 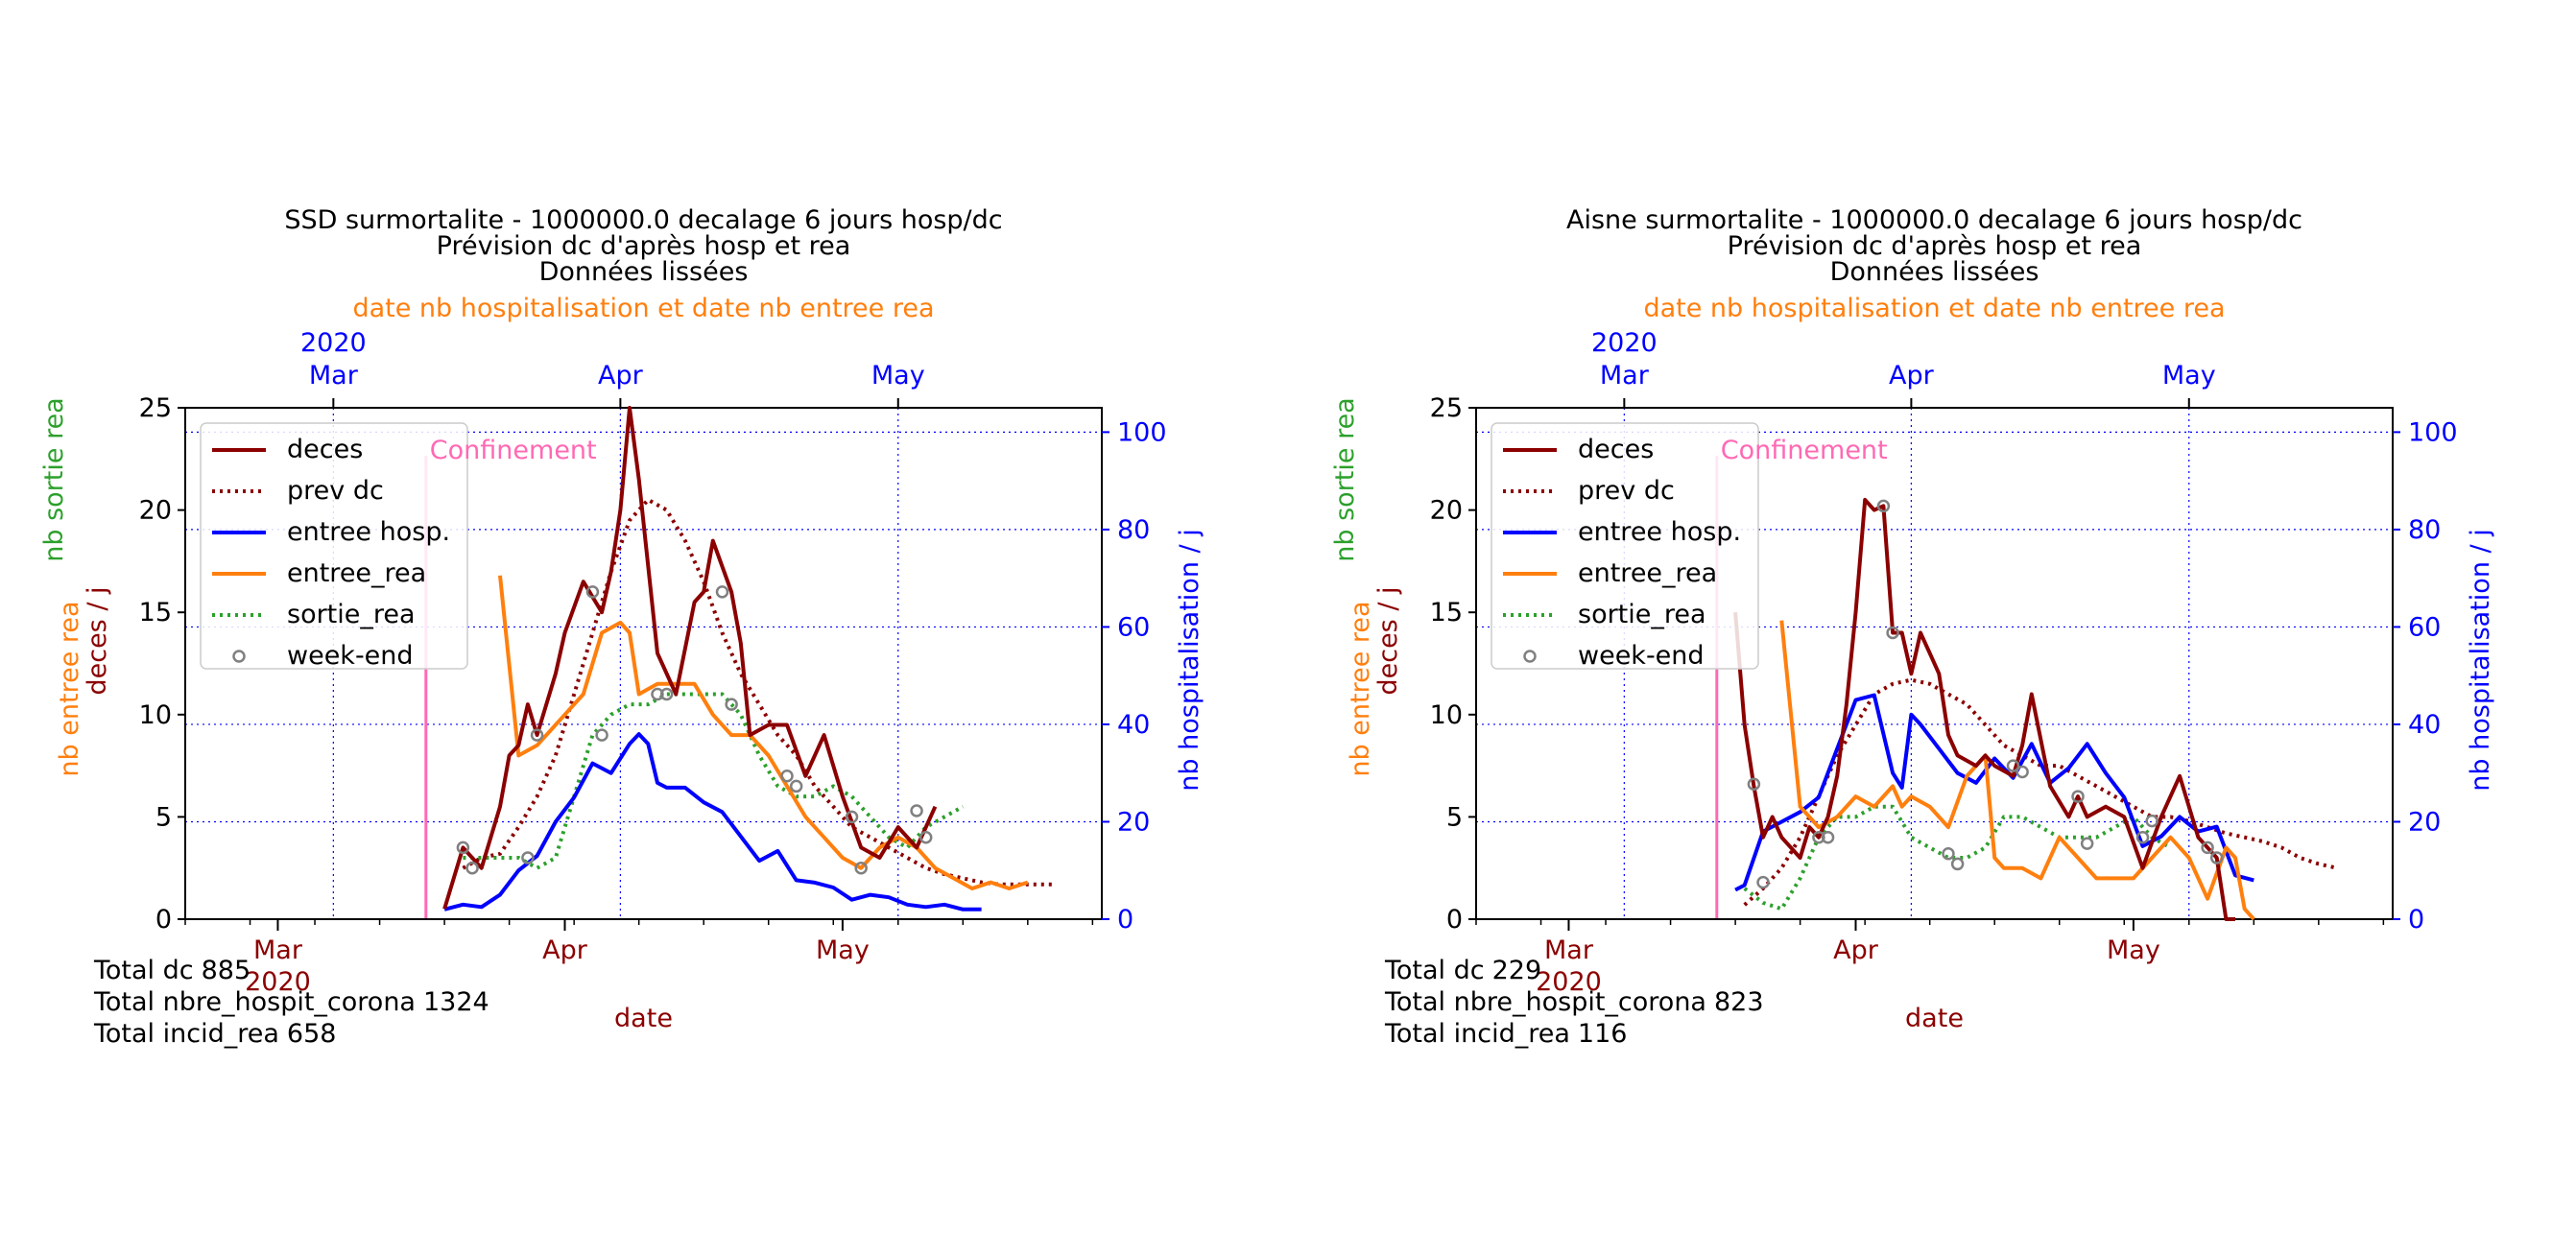 I want to click on x-tick-label: Mar, so click(x=1569, y=950).